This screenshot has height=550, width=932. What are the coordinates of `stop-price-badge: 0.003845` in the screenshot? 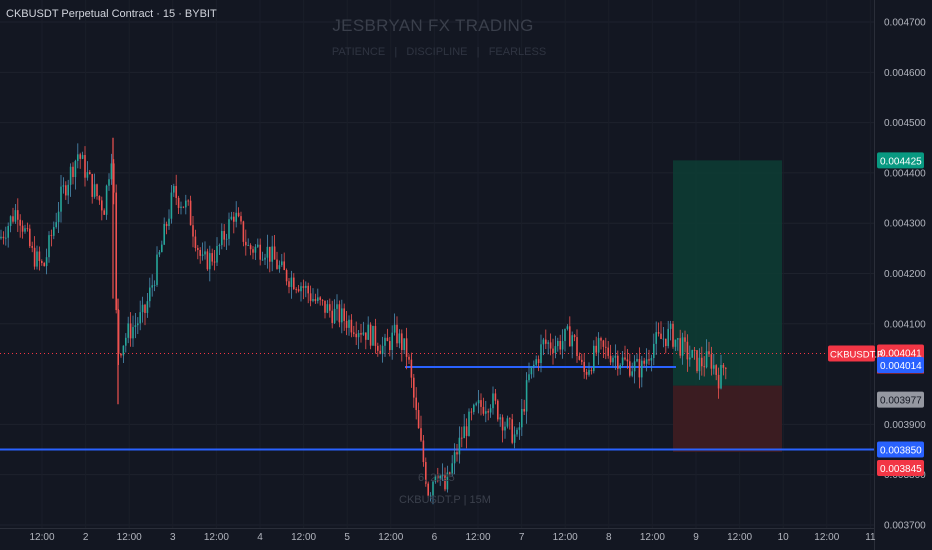 It's located at (900, 468).